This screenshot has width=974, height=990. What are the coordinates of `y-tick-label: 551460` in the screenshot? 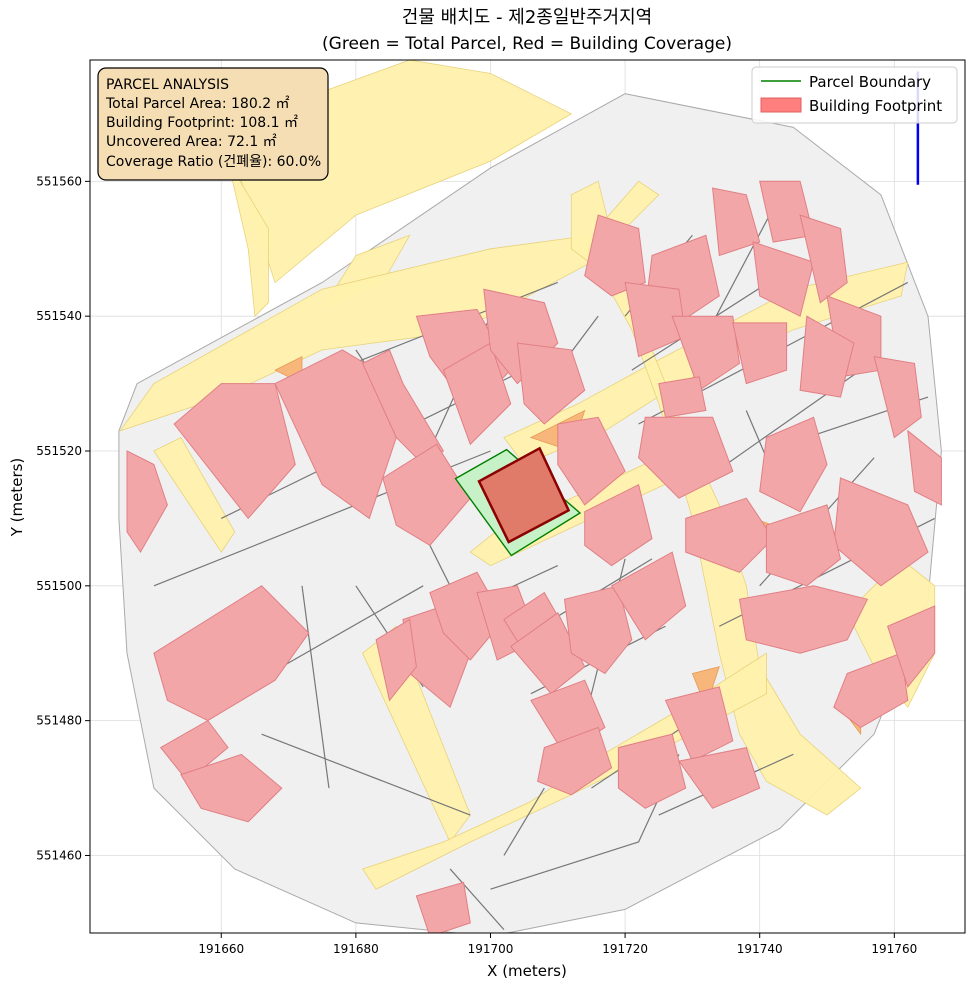 It's located at (59, 855).